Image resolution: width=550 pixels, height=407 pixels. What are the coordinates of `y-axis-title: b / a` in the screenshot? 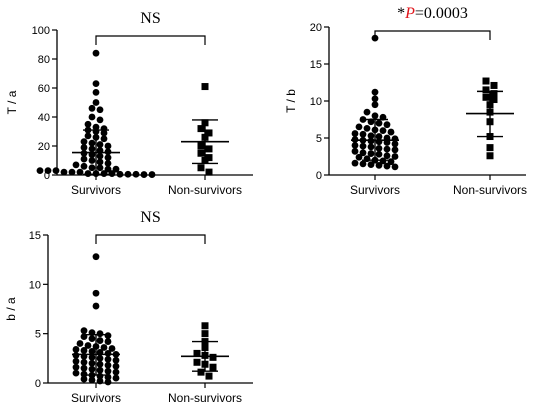 It's located at (11, 309).